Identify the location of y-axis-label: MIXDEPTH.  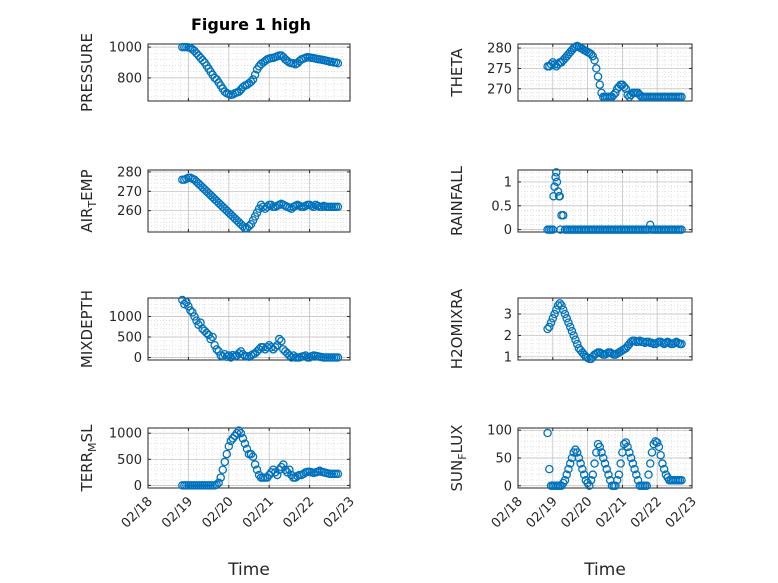
(87, 329).